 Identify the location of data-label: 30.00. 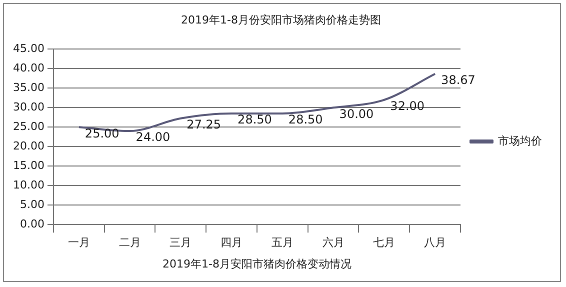
(356, 113).